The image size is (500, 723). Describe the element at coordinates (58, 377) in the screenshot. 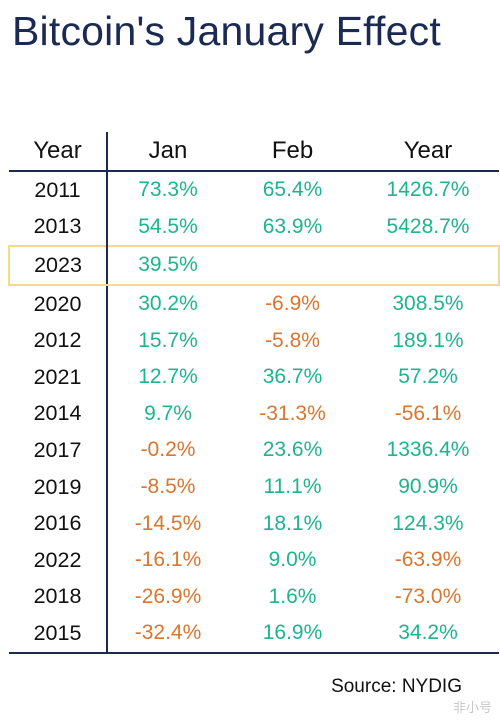

I see `year-cell: 2021` at that location.